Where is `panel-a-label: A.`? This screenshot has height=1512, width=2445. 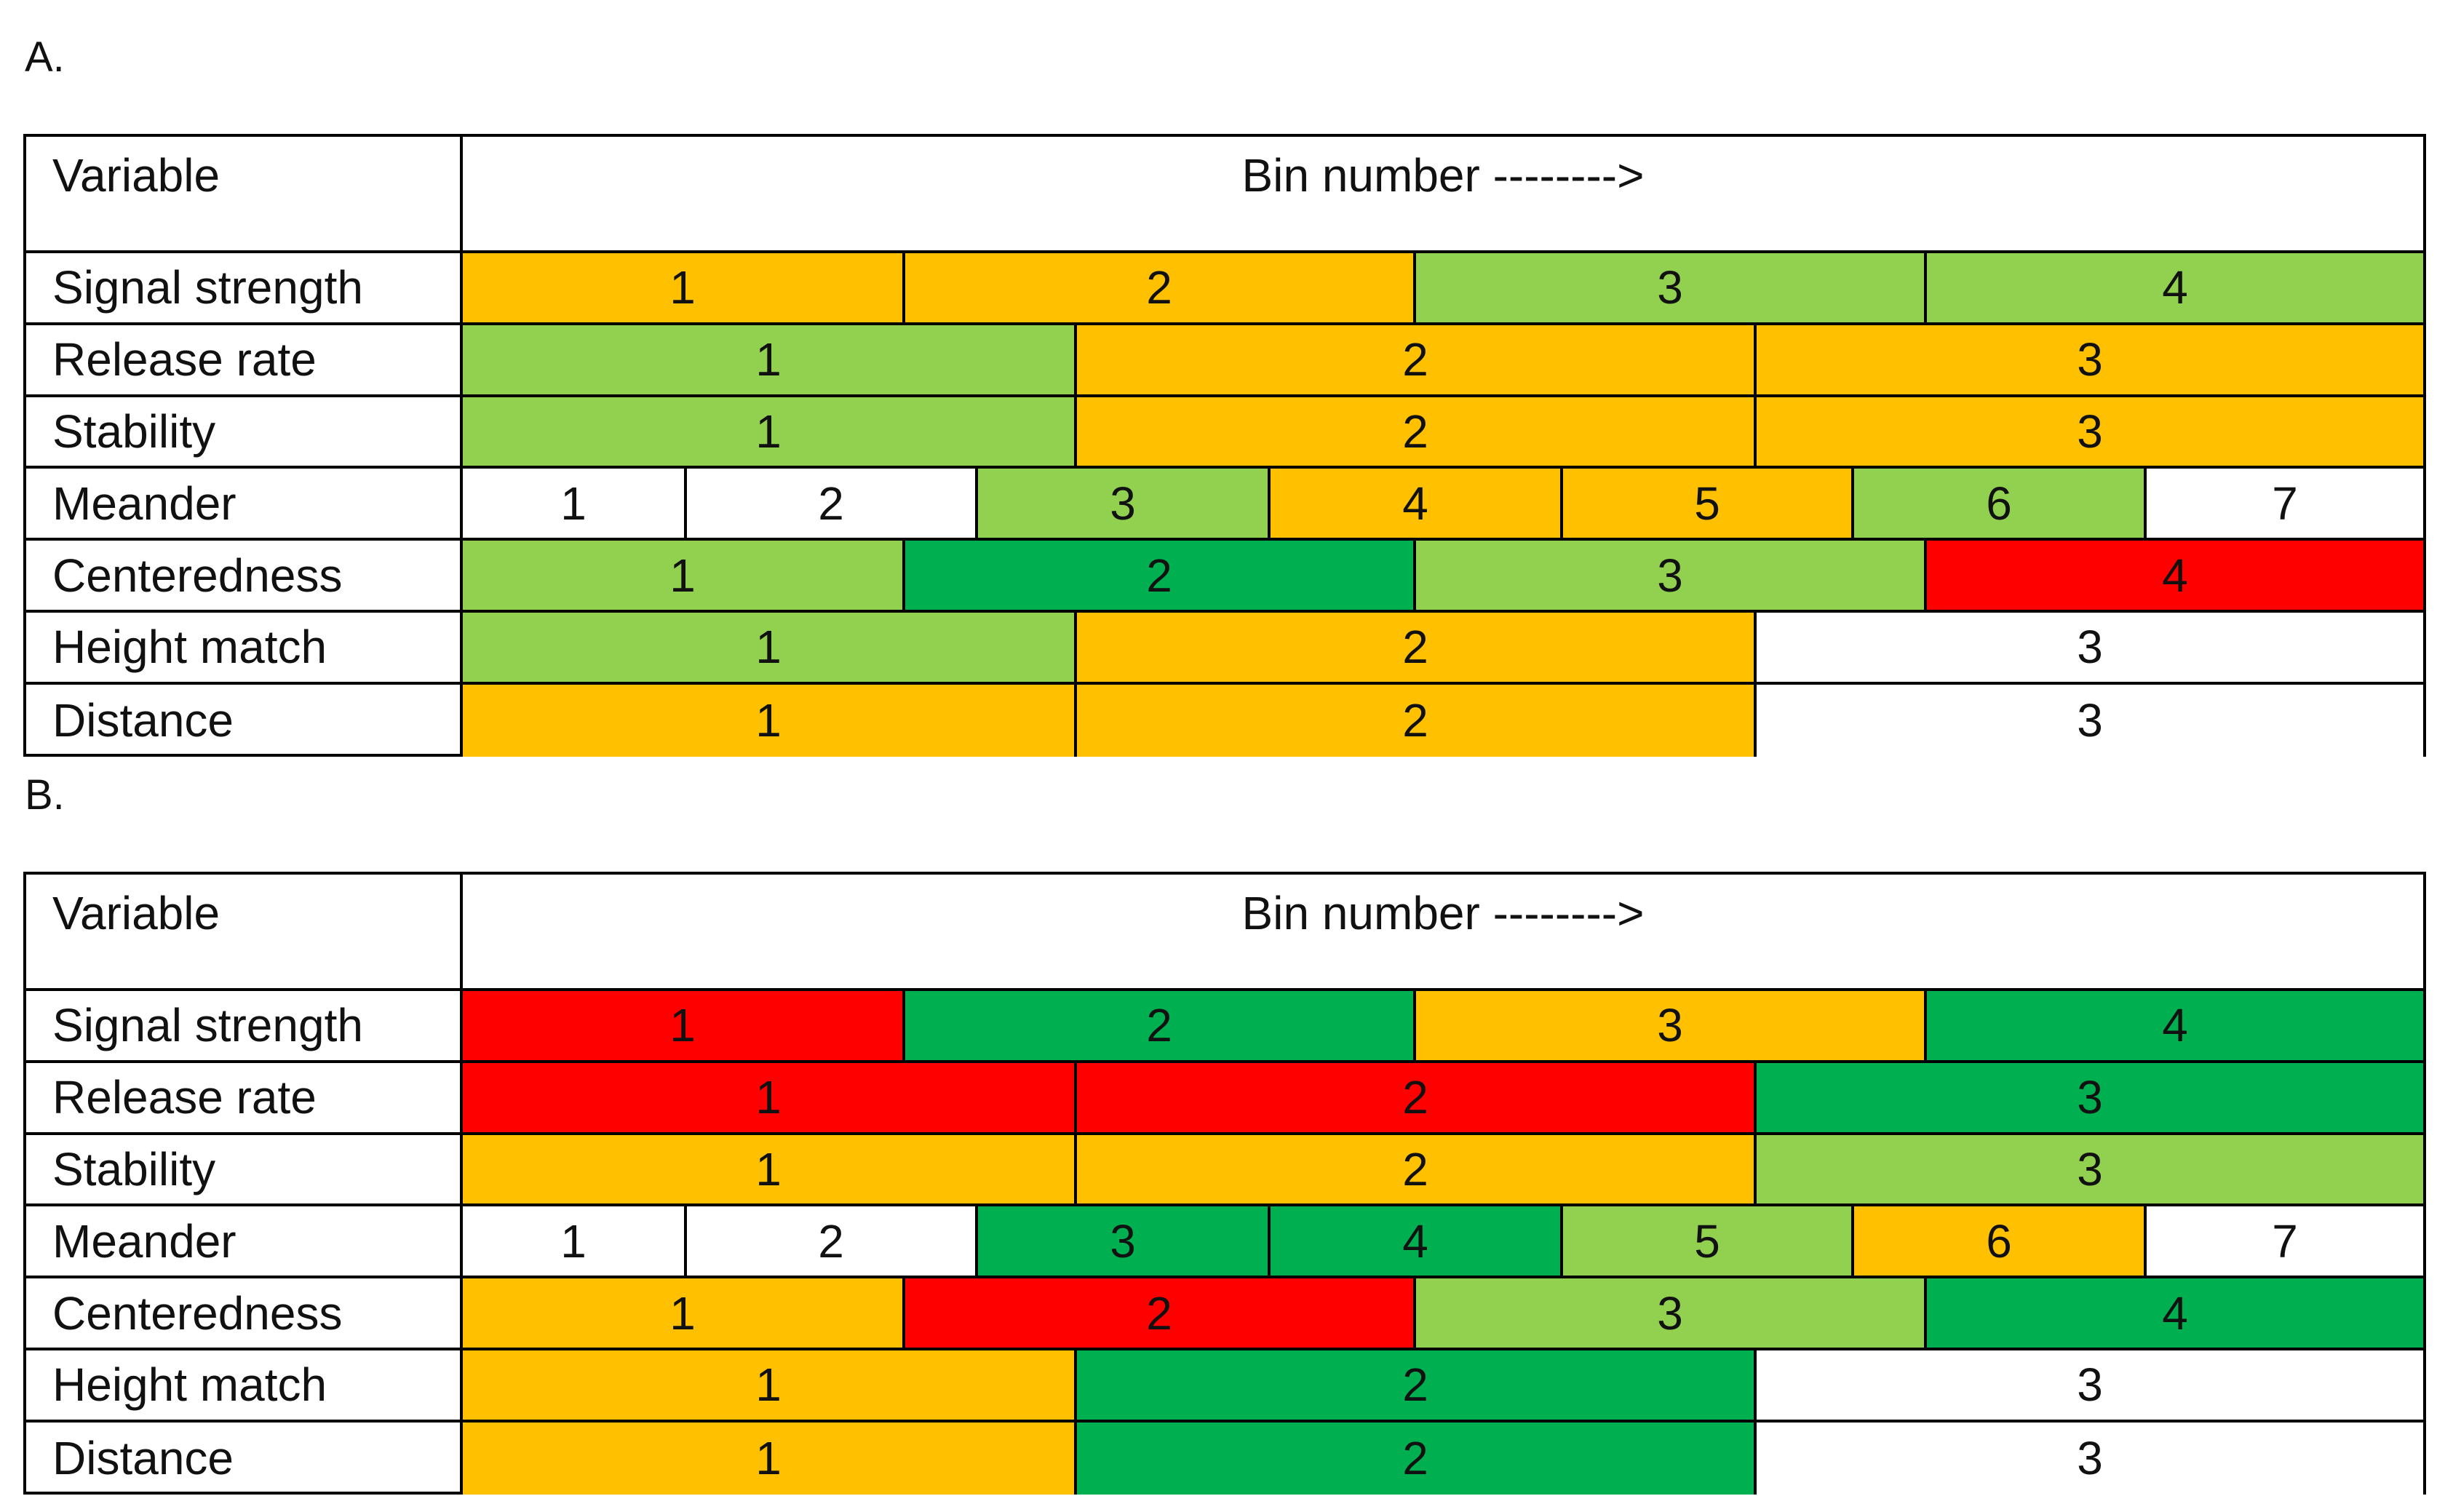
panel-a-label: A. is located at coordinates (45, 57).